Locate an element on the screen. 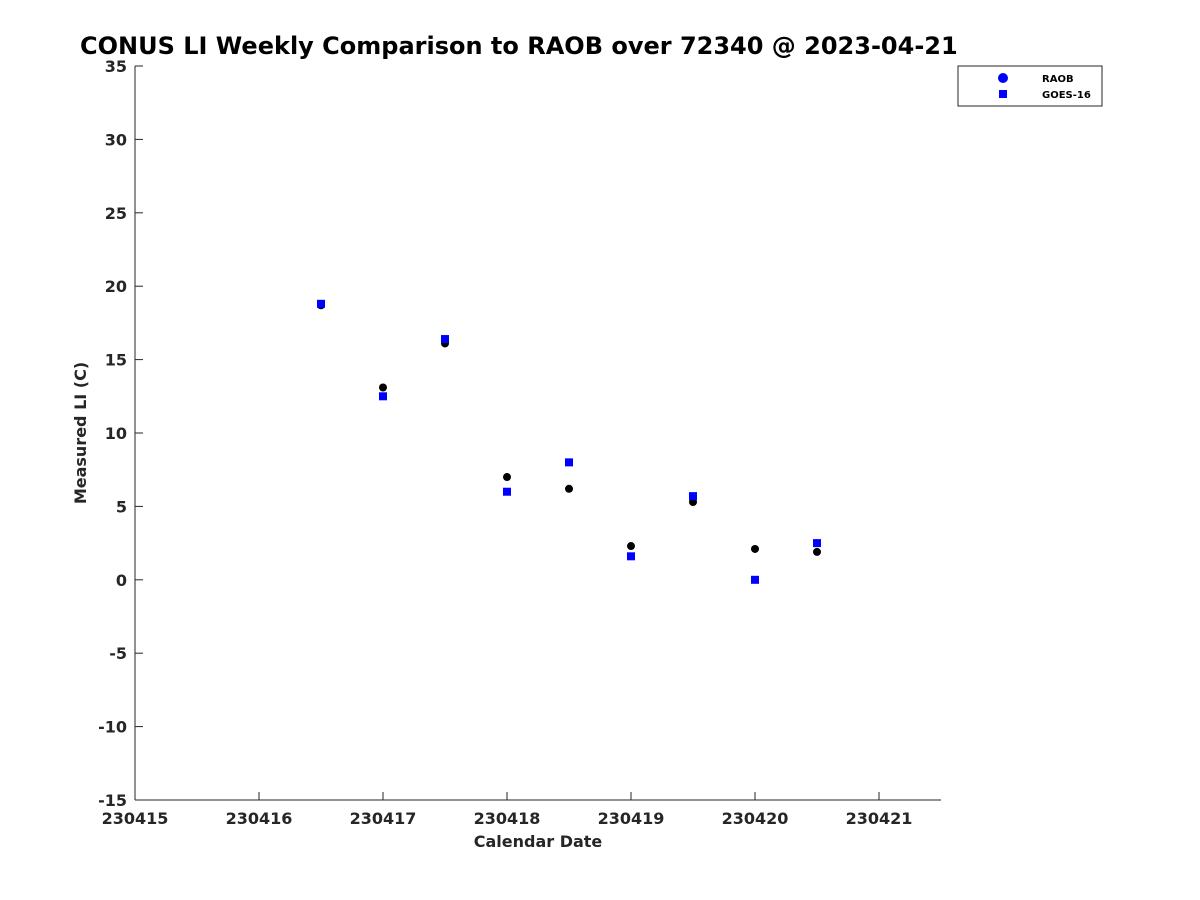 Image resolution: width=1200 pixels, height=900 pixels. legend-raob-label: RAOB is located at coordinates (1058, 79).